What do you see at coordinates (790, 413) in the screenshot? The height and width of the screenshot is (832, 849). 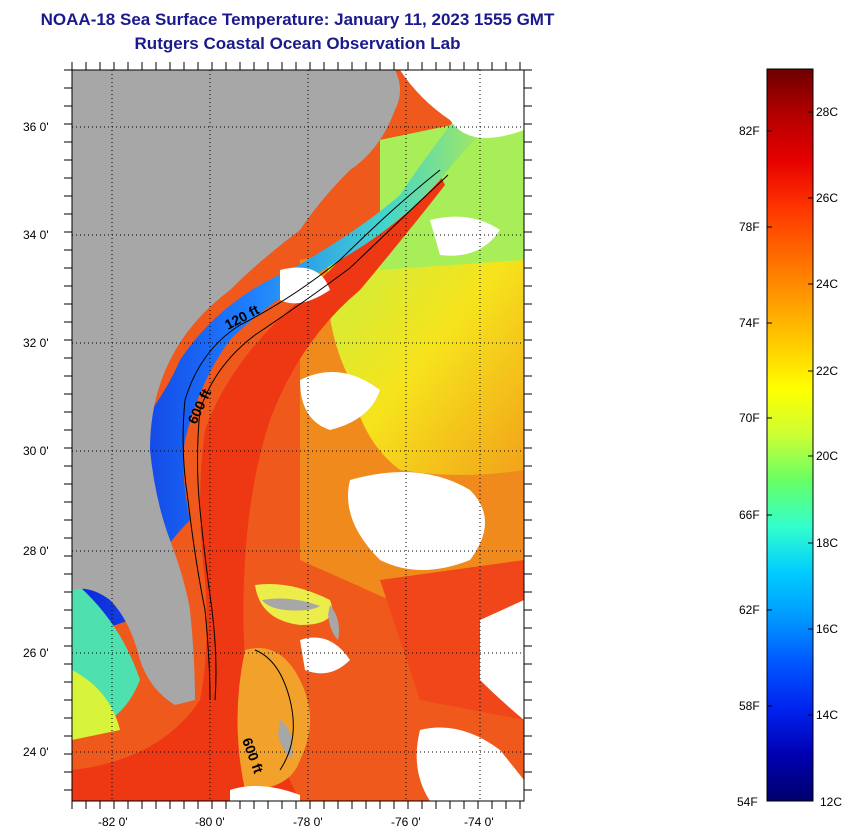 I see `colorbar-ticks` at bounding box center [790, 413].